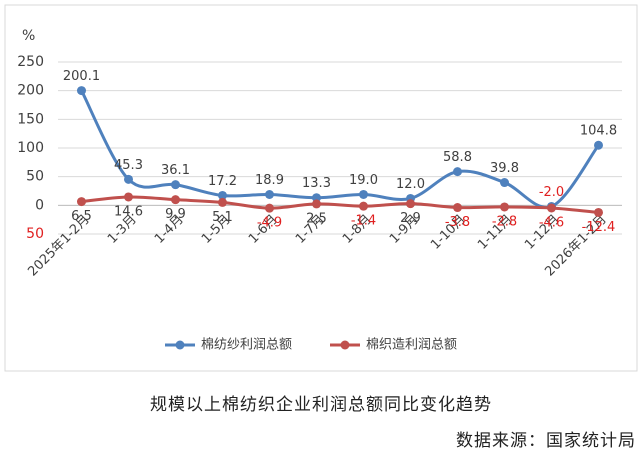 Image resolution: width=643 pixels, height=459 pixels. I want to click on data-label: 45.3, so click(128, 165).